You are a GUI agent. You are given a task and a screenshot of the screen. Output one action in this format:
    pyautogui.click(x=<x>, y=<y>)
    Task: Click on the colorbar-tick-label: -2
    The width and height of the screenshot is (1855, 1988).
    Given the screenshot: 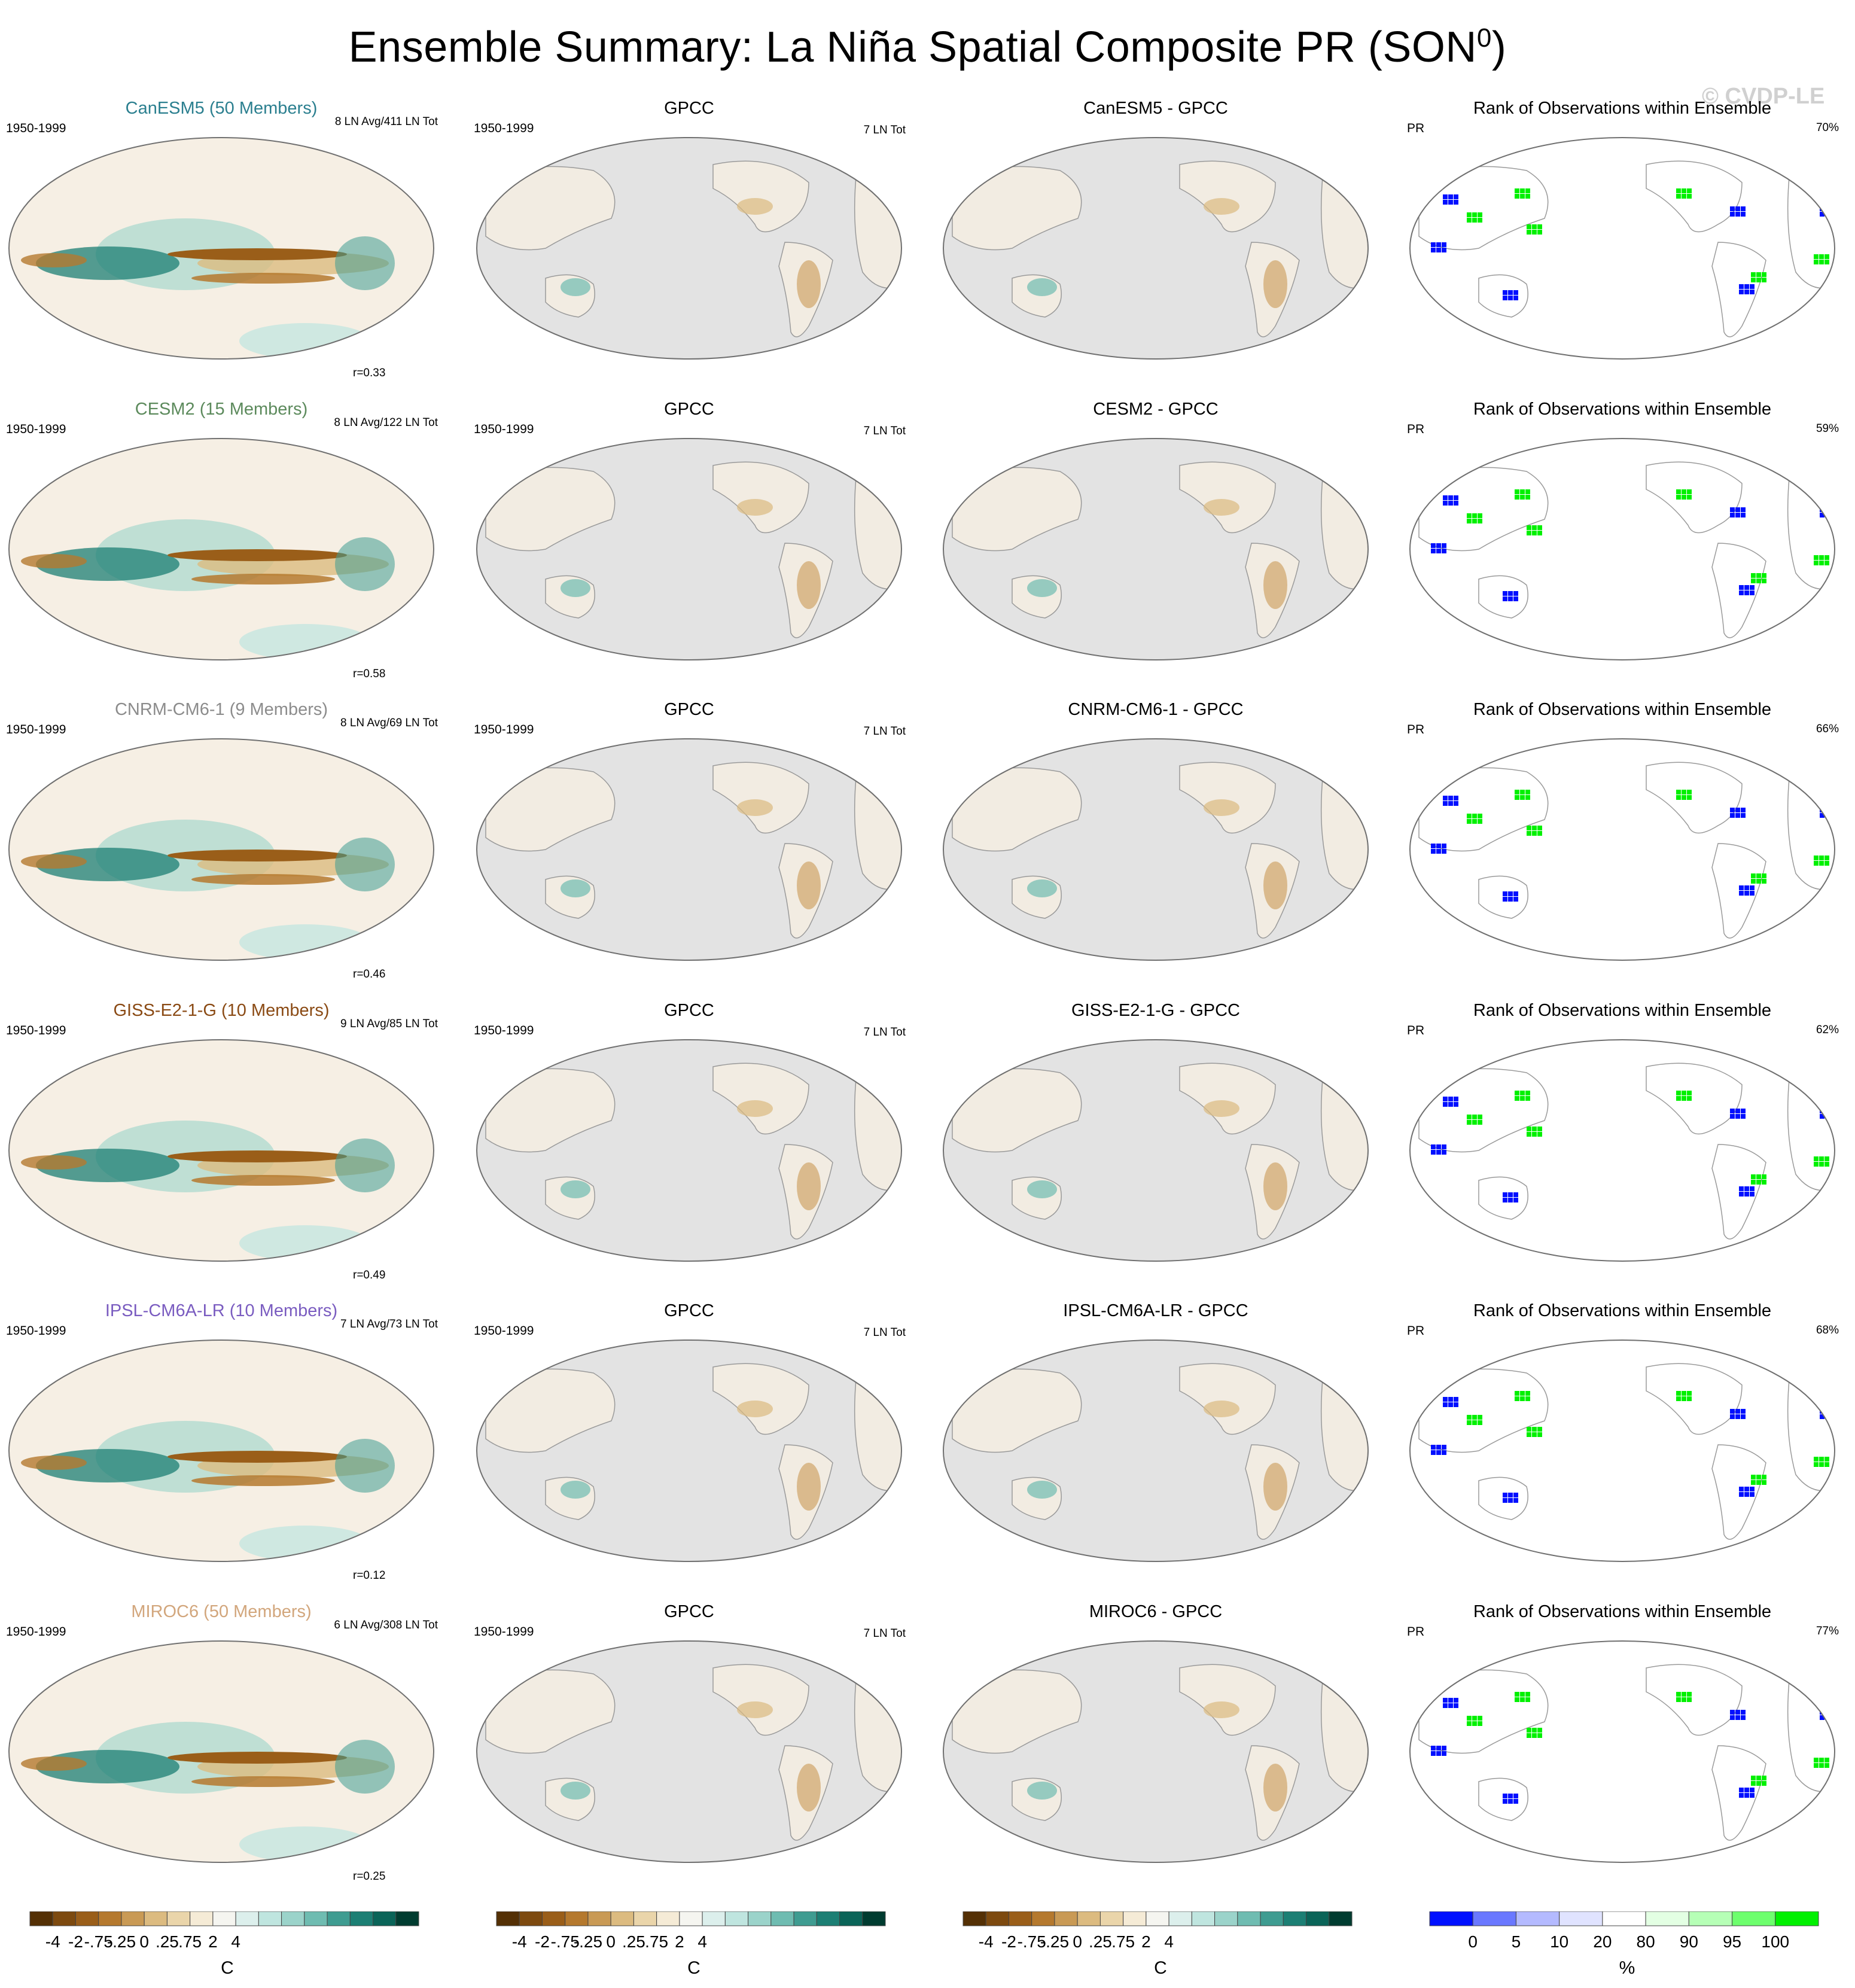 What is the action you would take?
    pyautogui.click(x=1008, y=1941)
    